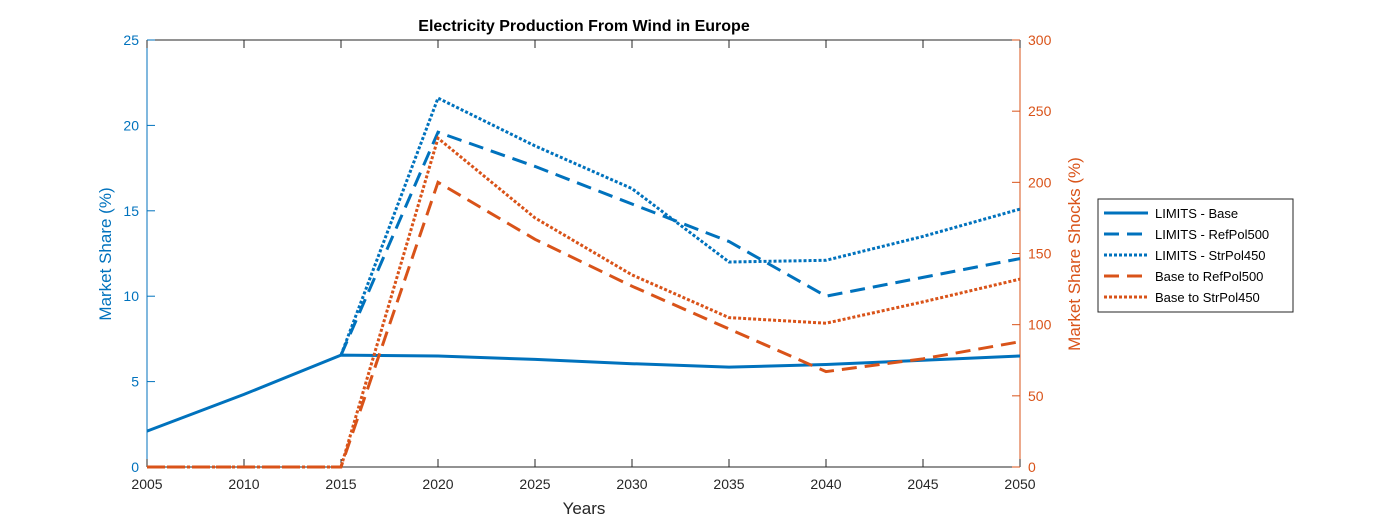  What do you see at coordinates (1040, 111) in the screenshot?
I see `y-tick-label-right: 250` at bounding box center [1040, 111].